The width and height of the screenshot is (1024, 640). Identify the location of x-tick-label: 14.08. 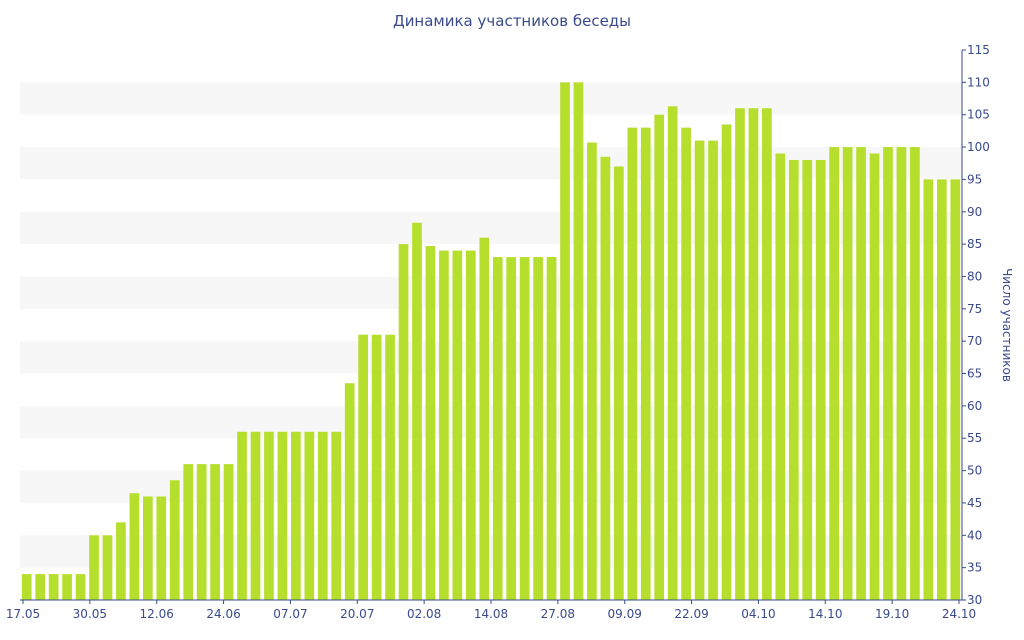
(491, 614).